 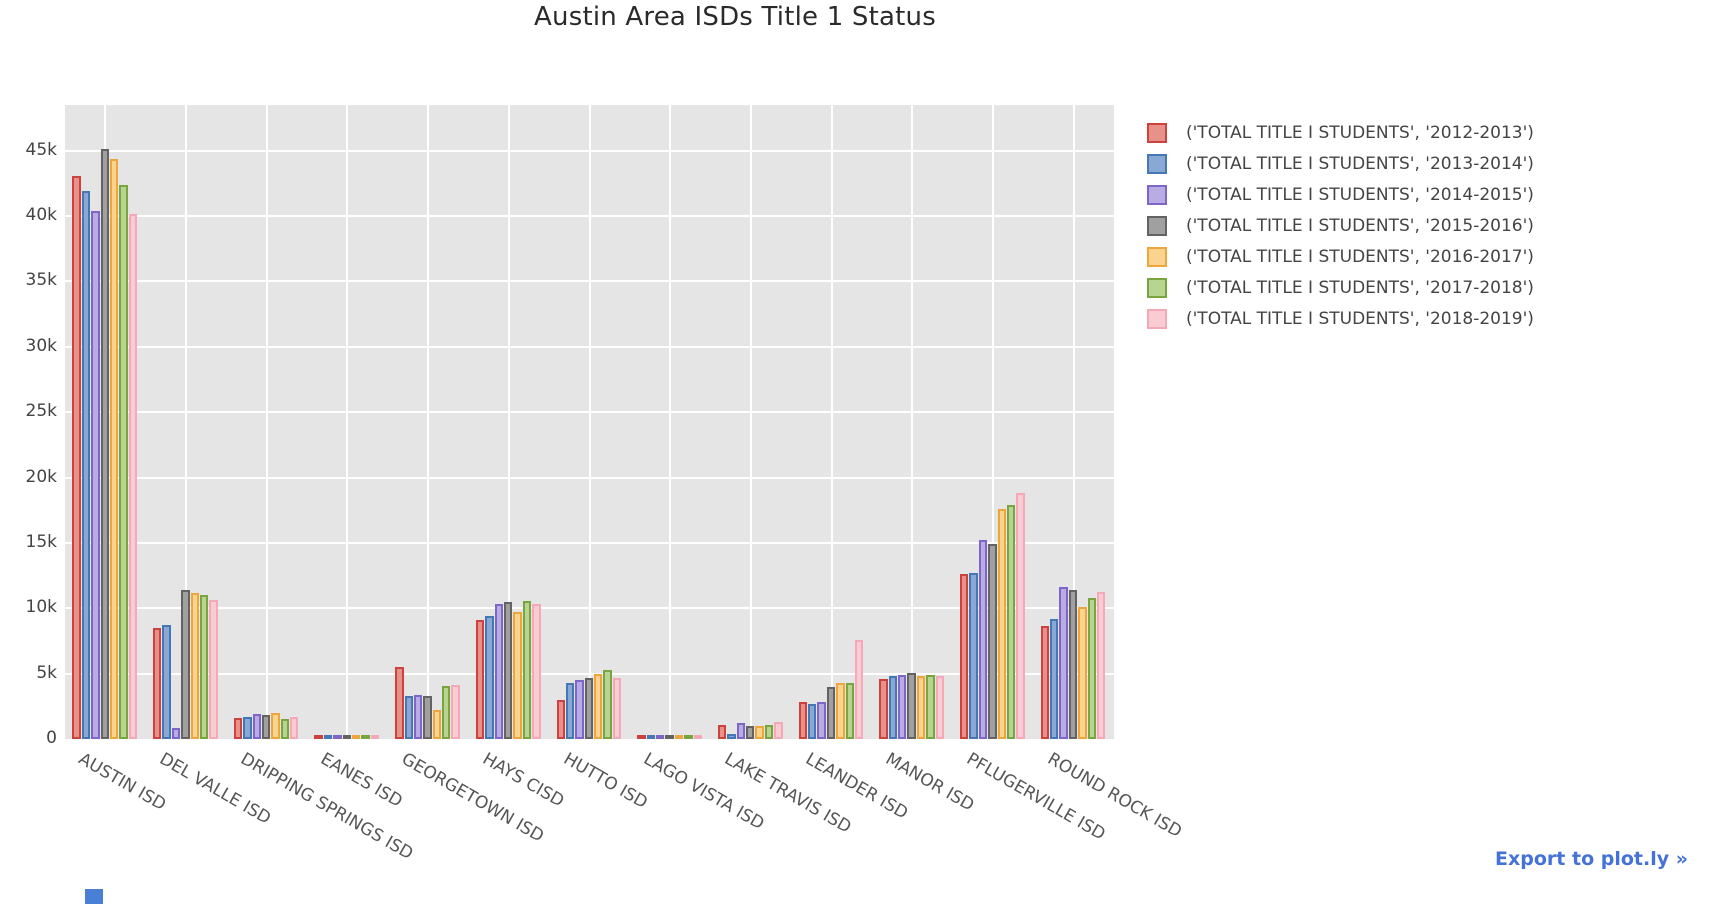 What do you see at coordinates (1340, 256) in the screenshot?
I see `legend-item: ('TOTAL TITLE I STUDENTS', '2016-2017')` at bounding box center [1340, 256].